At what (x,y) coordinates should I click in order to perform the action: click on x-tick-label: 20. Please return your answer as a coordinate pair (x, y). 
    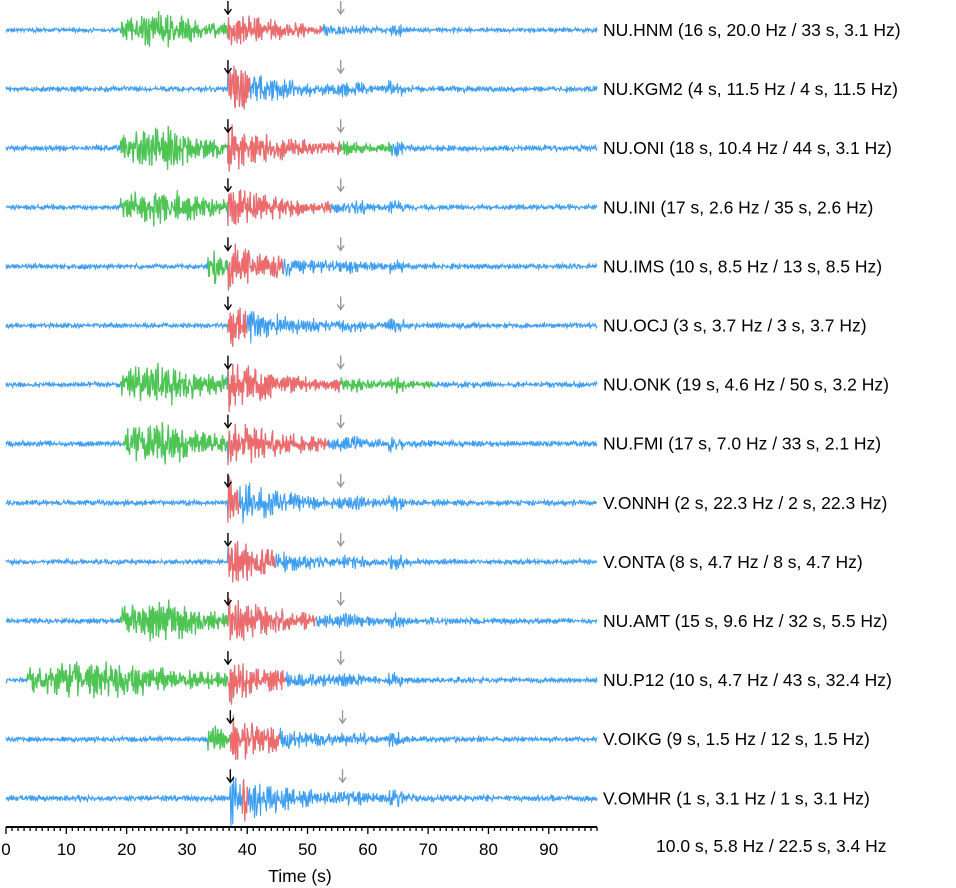
    Looking at the image, I should click on (126, 849).